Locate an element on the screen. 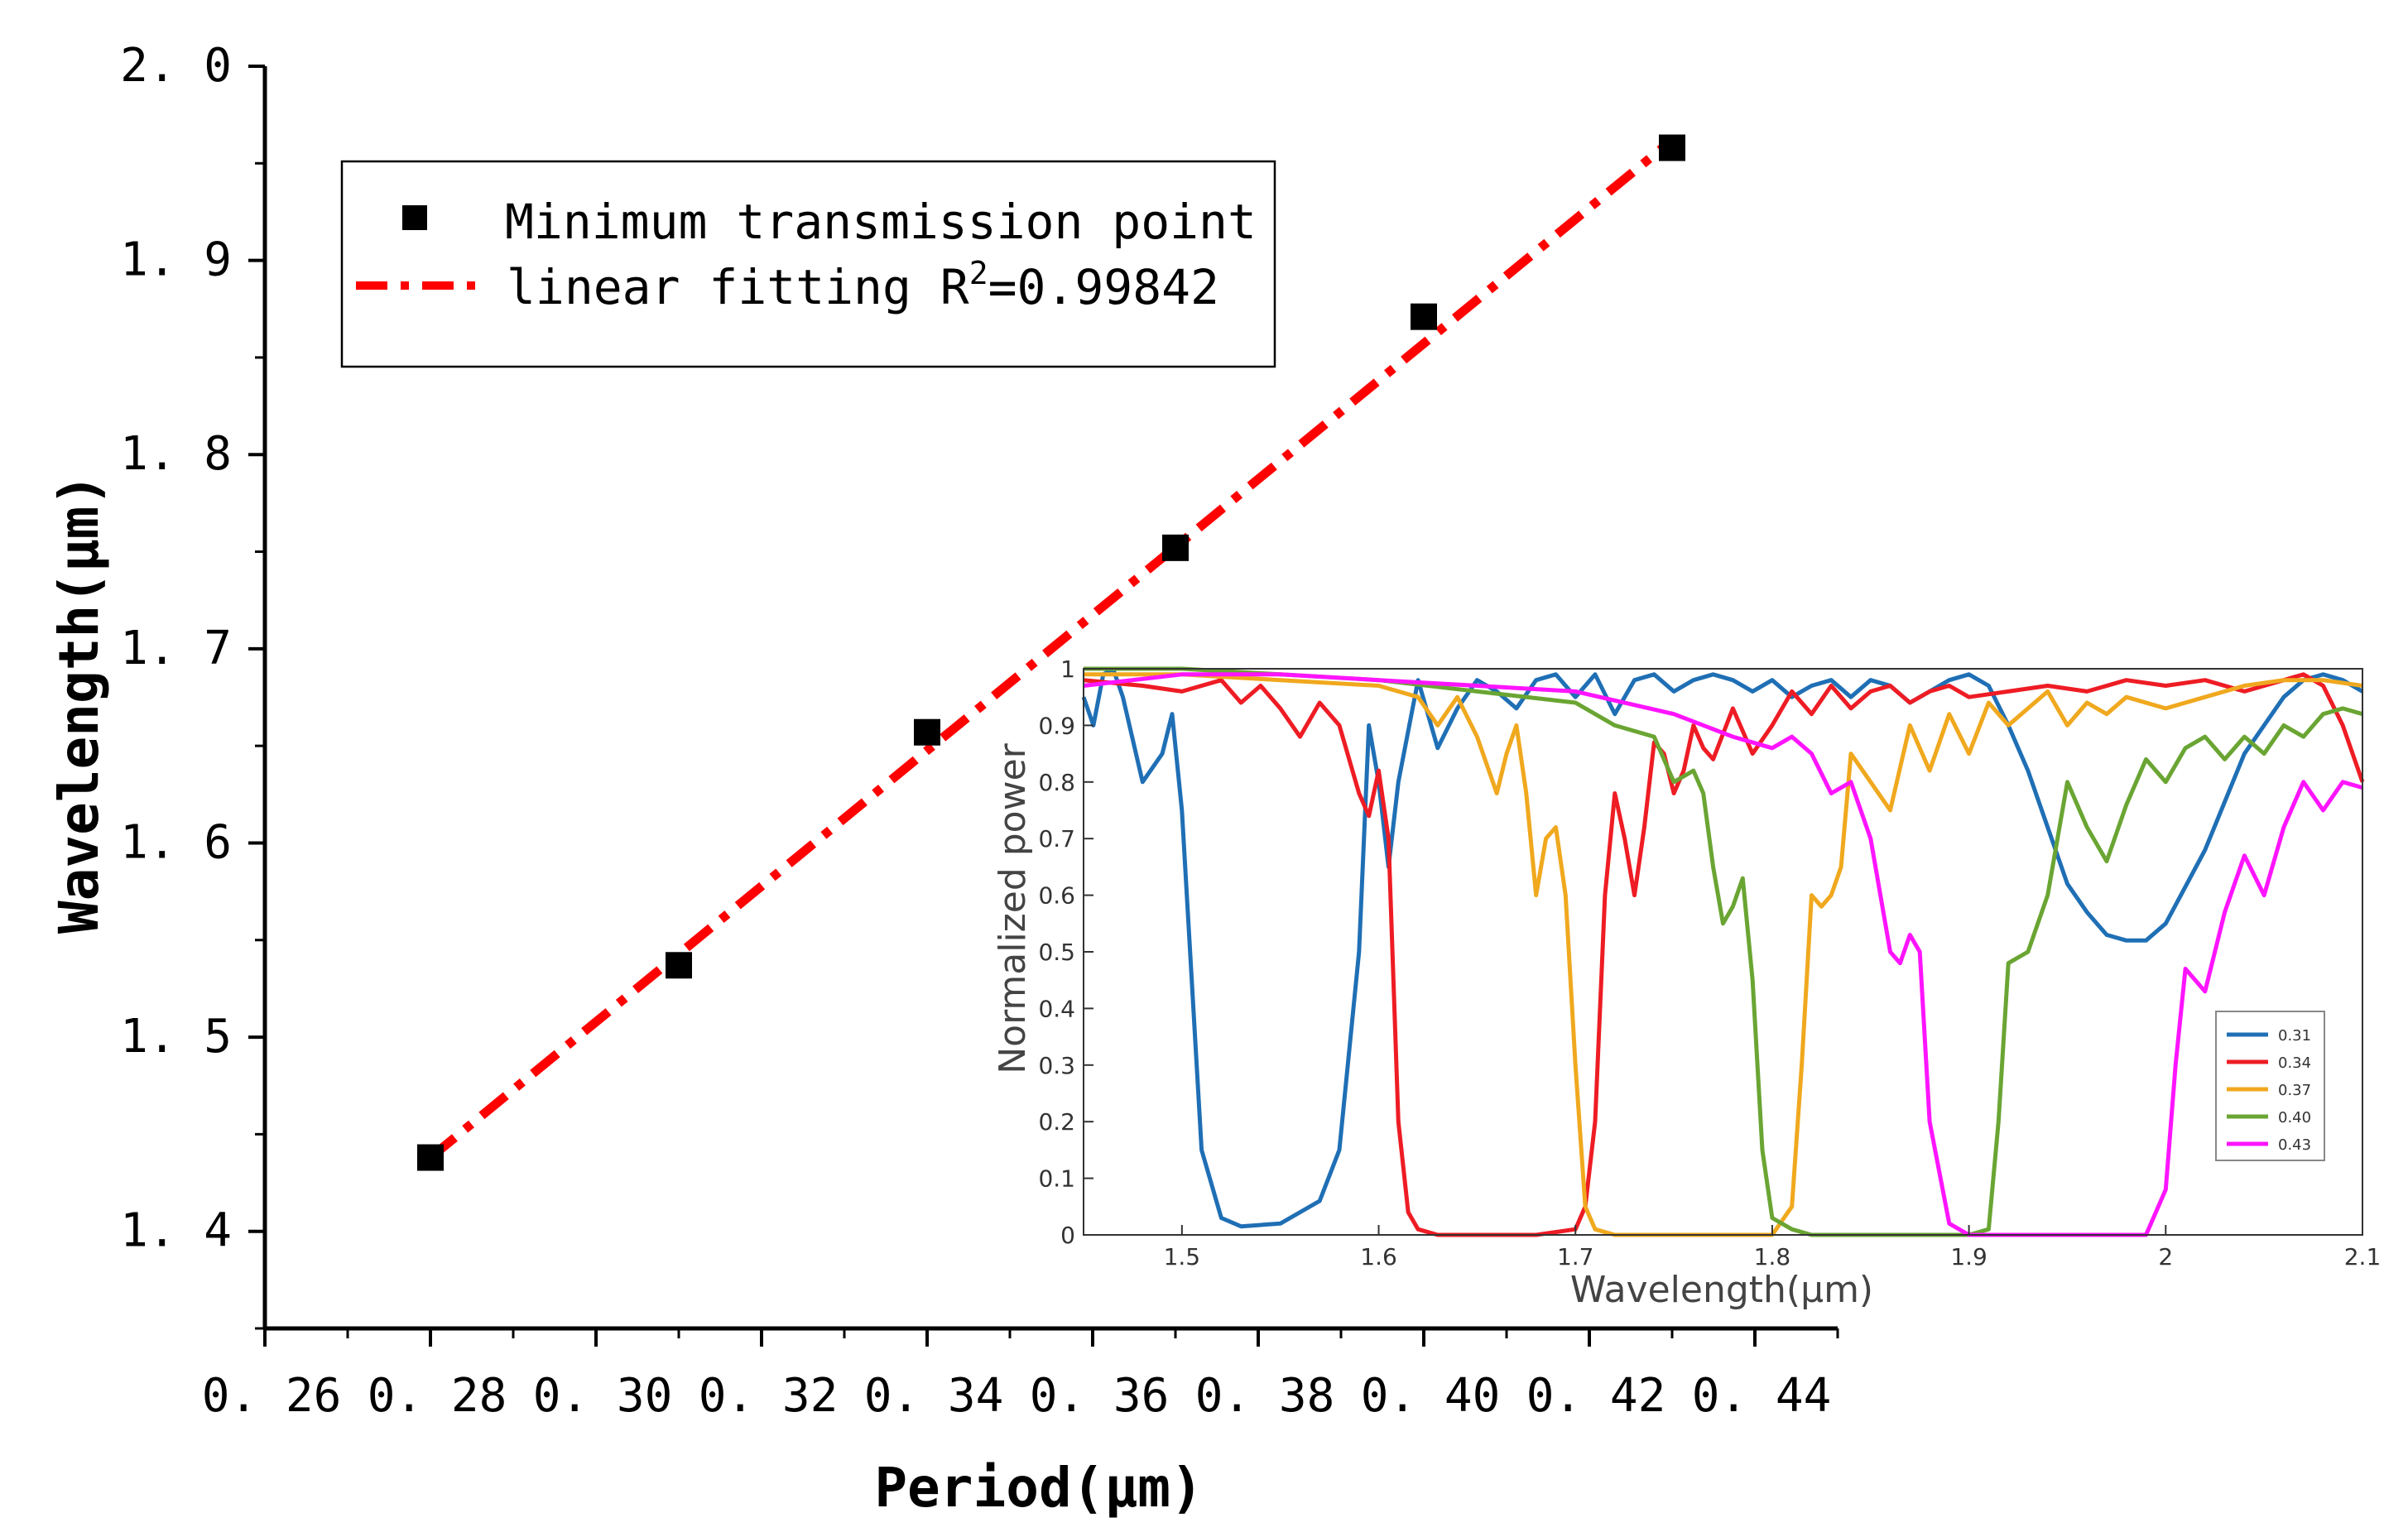  inset-legend-label: 0.34 is located at coordinates (2294, 1063).